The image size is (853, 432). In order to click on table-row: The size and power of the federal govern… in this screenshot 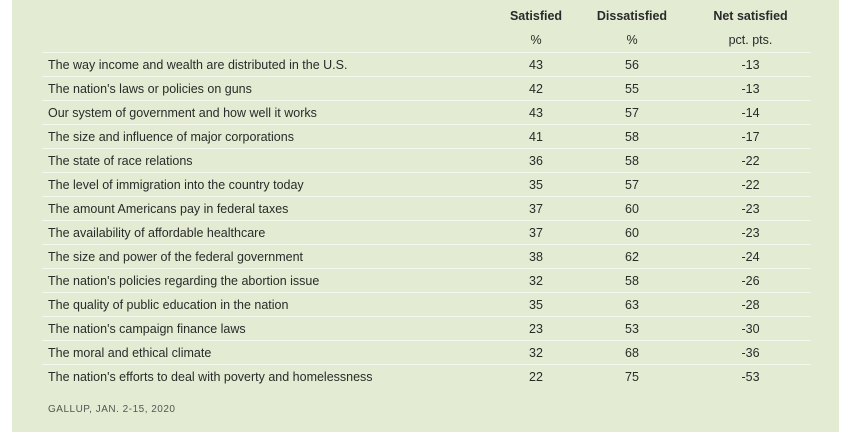, I will do `click(426, 256)`.